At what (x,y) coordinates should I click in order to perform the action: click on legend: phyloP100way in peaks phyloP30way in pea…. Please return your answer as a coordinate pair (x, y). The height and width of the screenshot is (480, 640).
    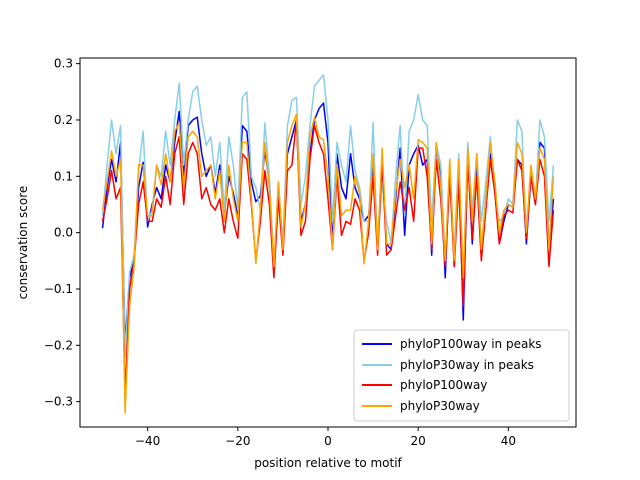
    Looking at the image, I should click on (461, 375).